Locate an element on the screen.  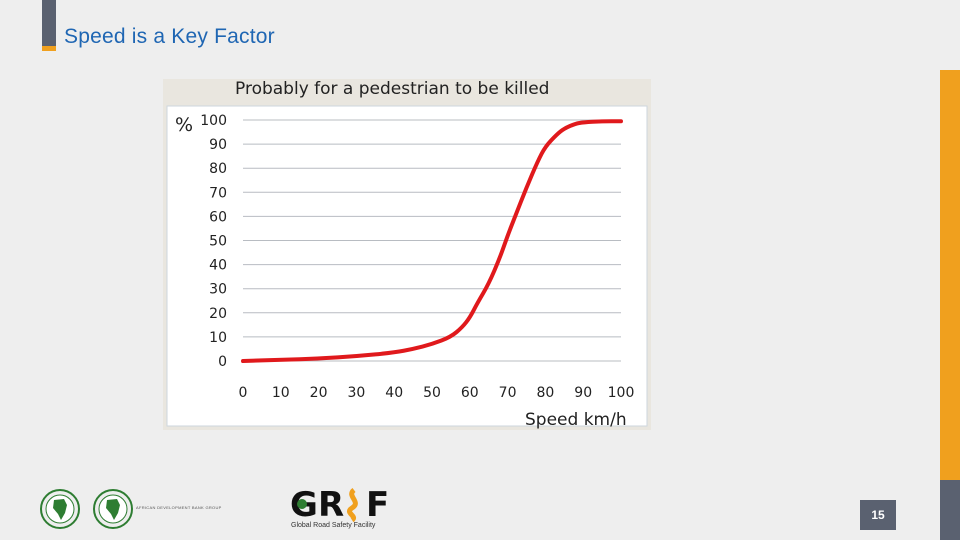
x-tick-label: 60 is located at coordinates (470, 393).